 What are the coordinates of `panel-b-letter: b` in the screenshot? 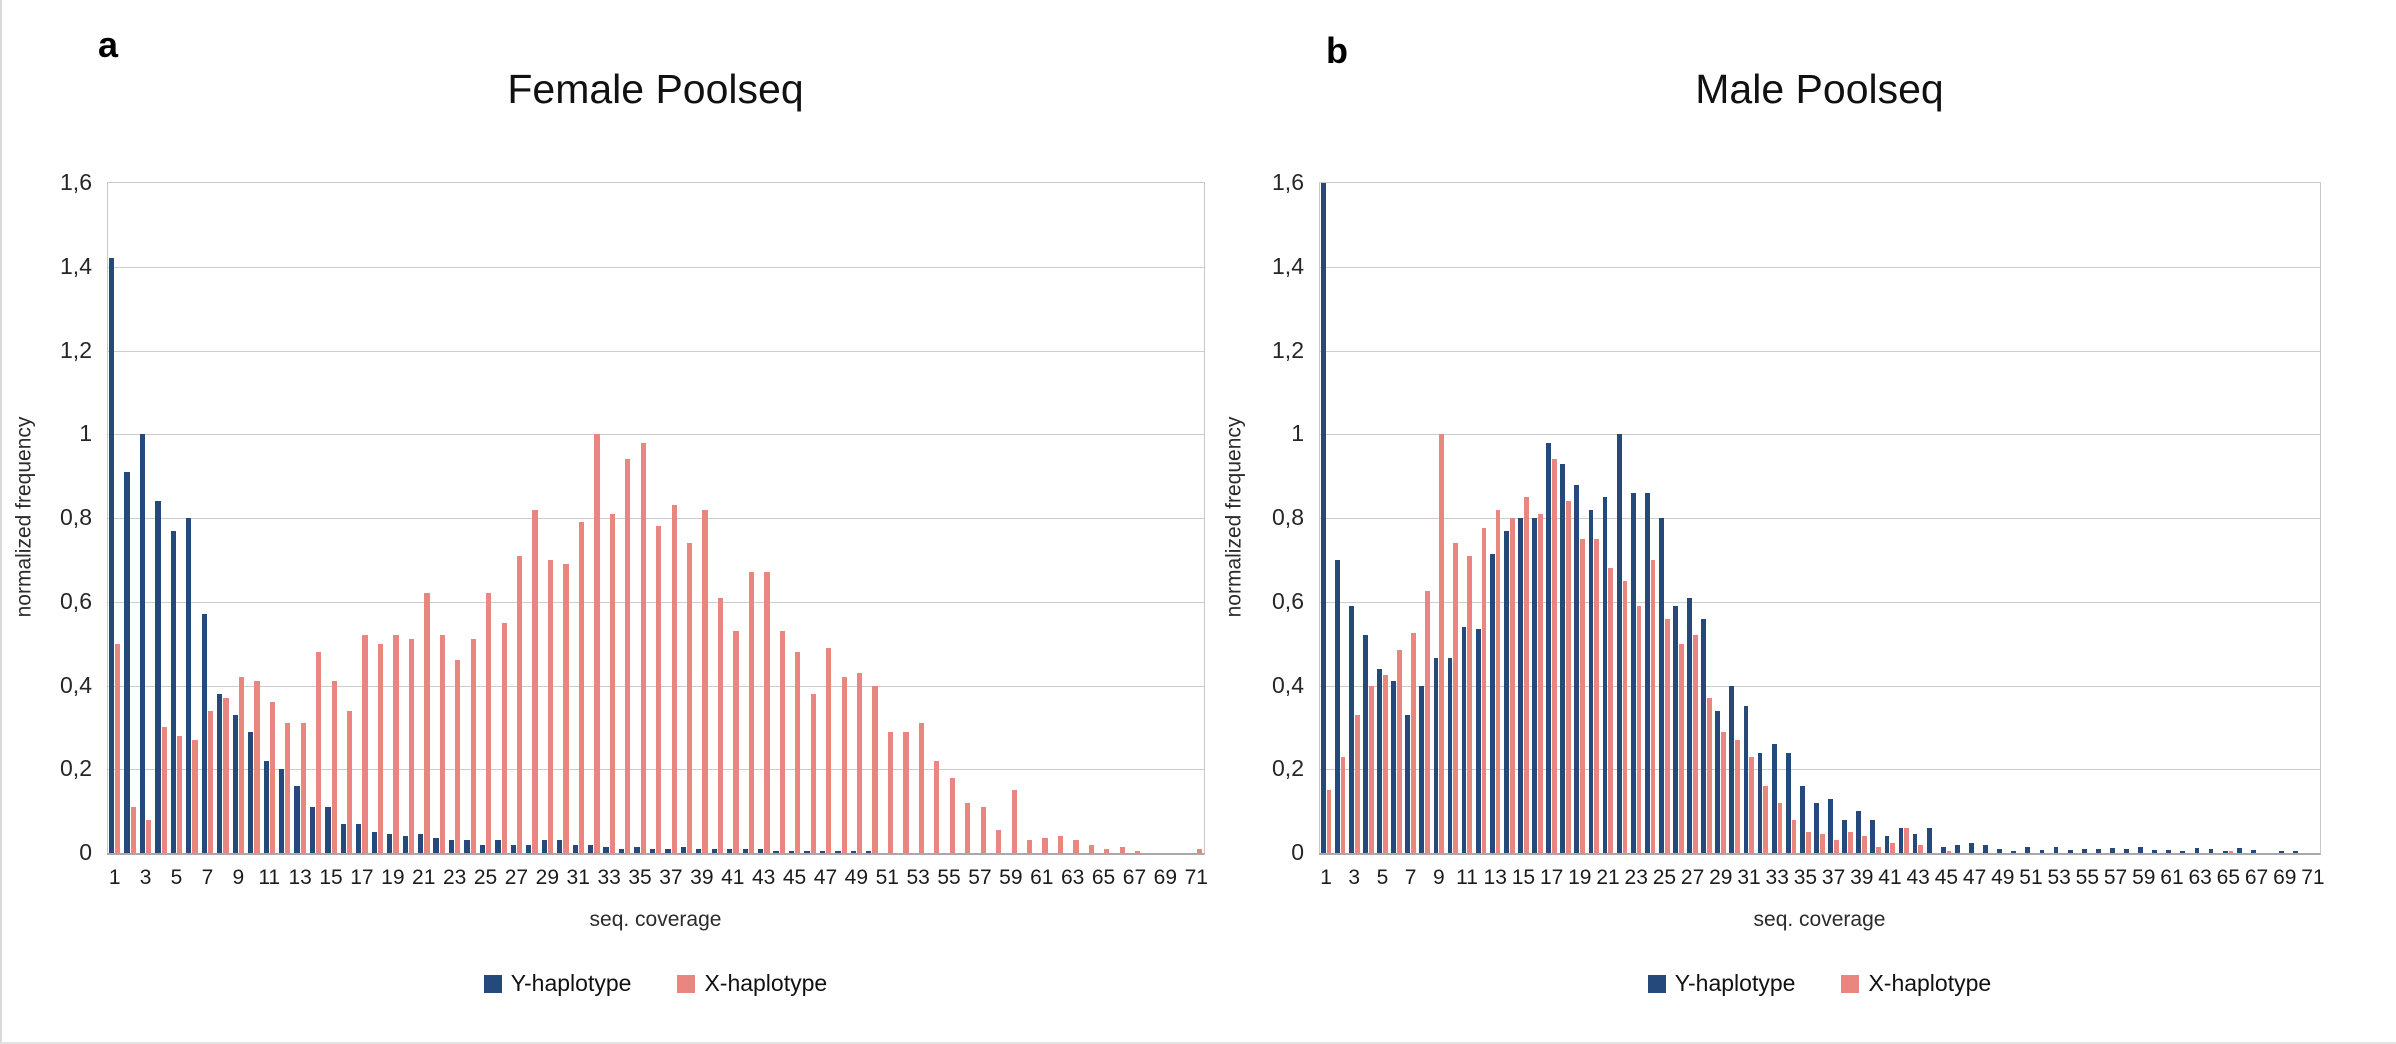 It's located at (1337, 50).